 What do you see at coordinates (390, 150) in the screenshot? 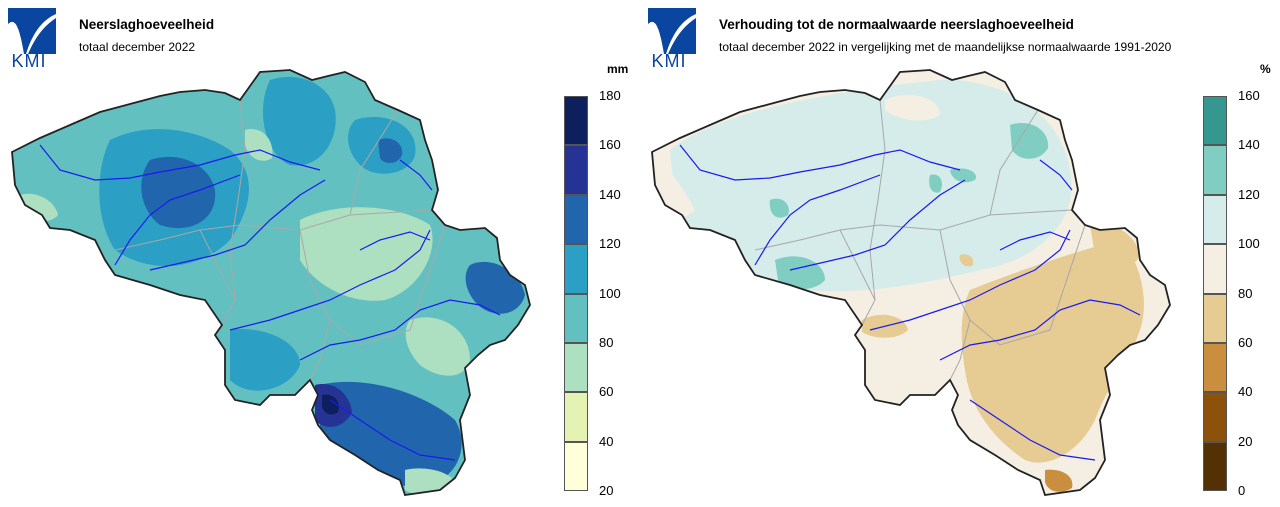
I see `precip-zone-120-140-ne` at bounding box center [390, 150].